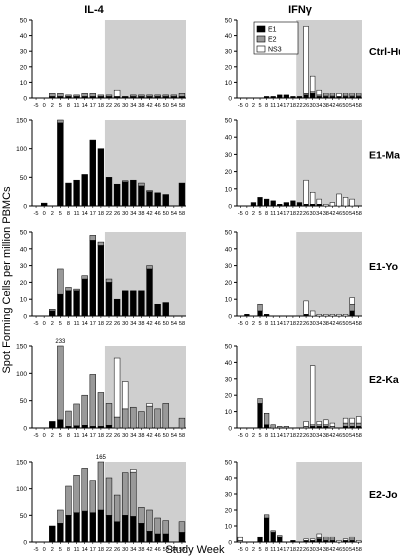  What do you see at coordinates (339, 214) in the screenshot?
I see `x-tick-label: 46` at bounding box center [339, 214].